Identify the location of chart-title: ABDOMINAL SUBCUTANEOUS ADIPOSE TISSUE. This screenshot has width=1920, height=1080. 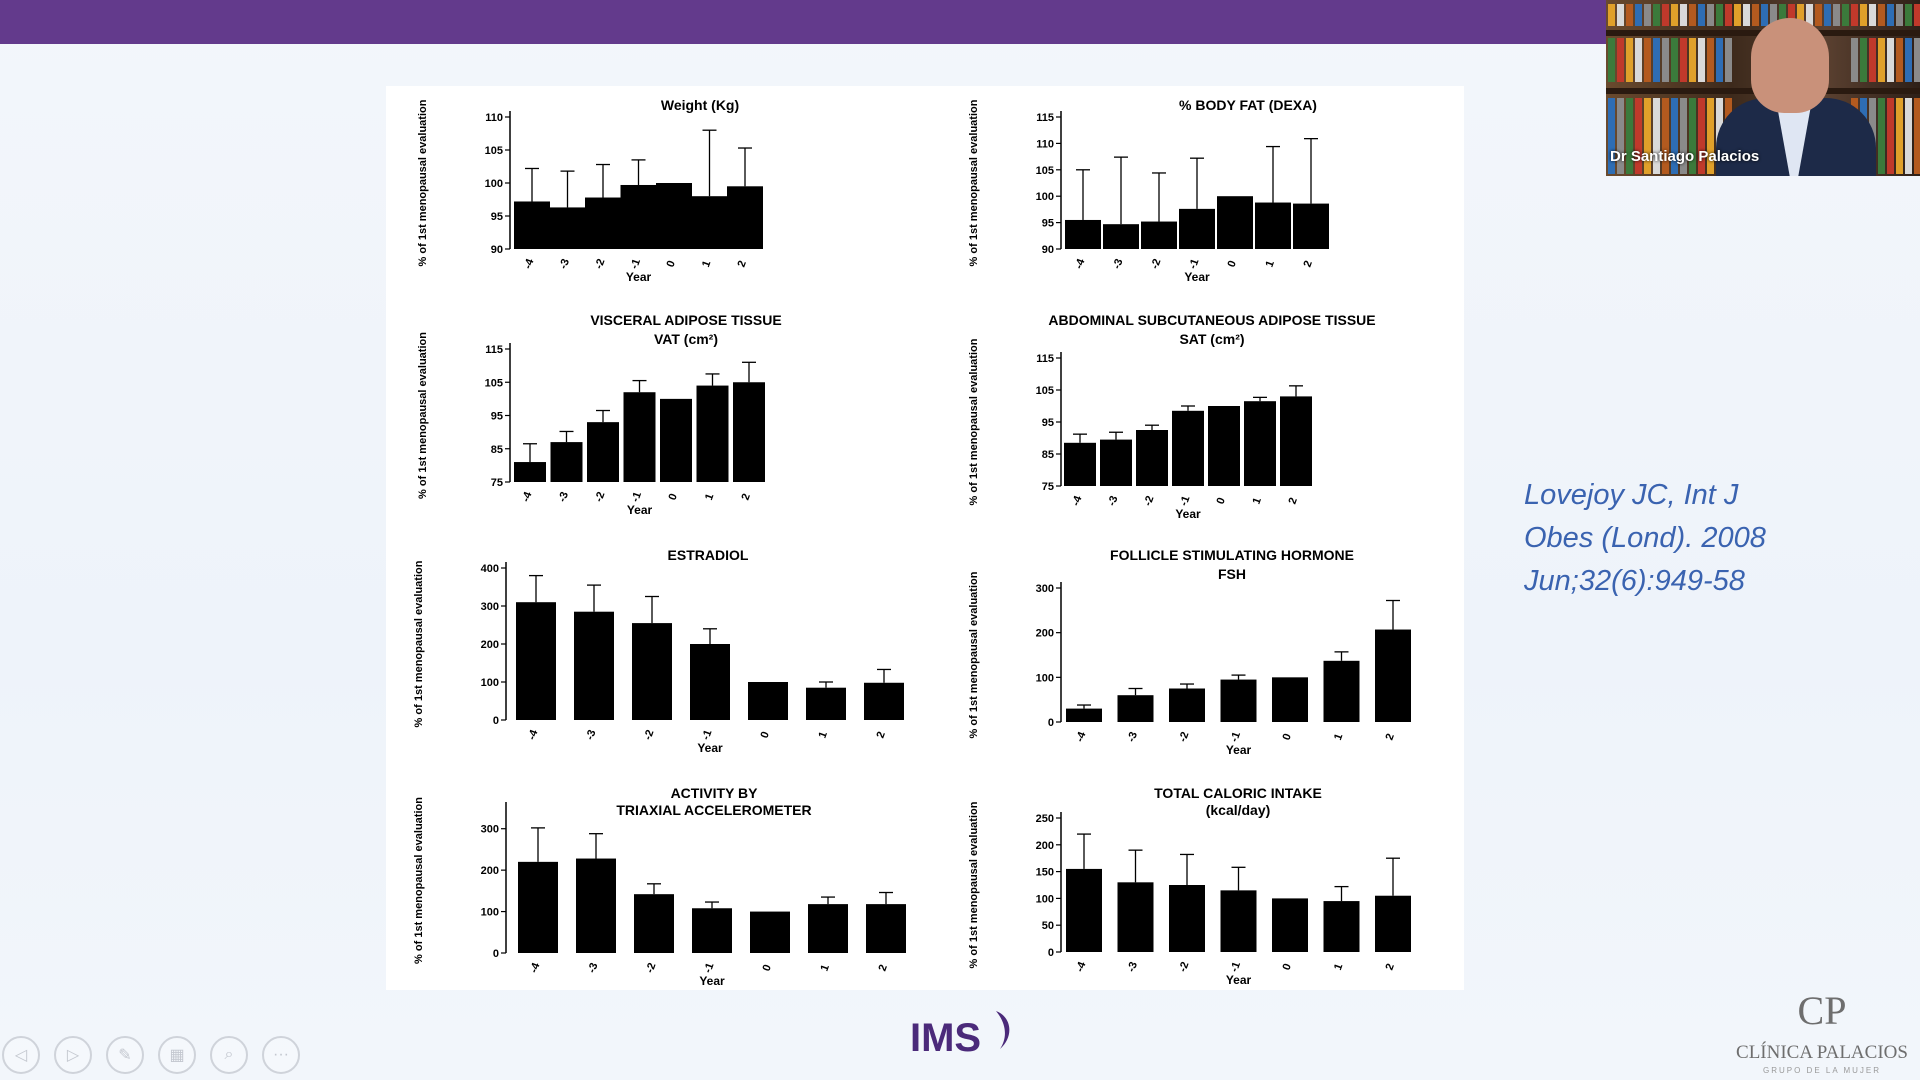
(1211, 320).